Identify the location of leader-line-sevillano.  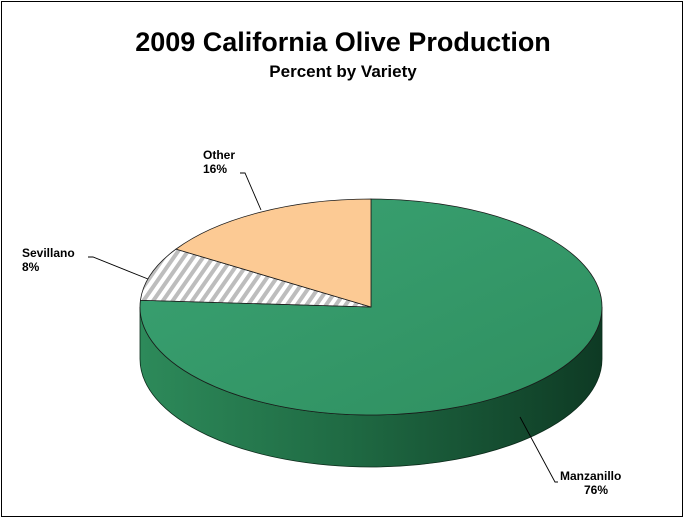
(118, 268).